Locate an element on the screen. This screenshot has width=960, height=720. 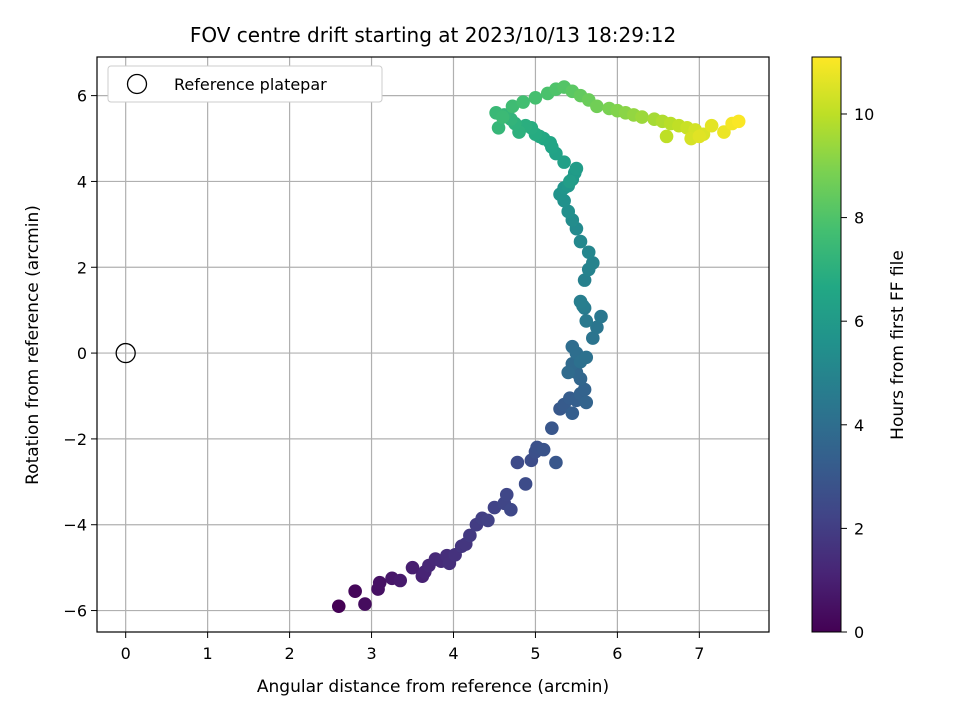
colorbar-tick-label: 6 is located at coordinates (859, 321).